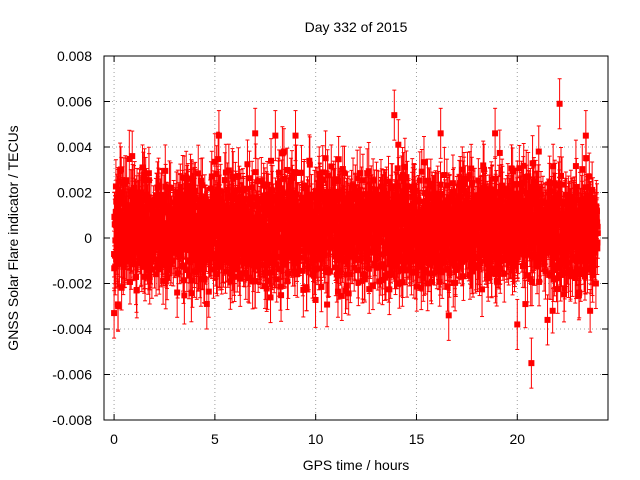  Describe the element at coordinates (72, 420) in the screenshot. I see `y-tick-label: -0.008` at that location.